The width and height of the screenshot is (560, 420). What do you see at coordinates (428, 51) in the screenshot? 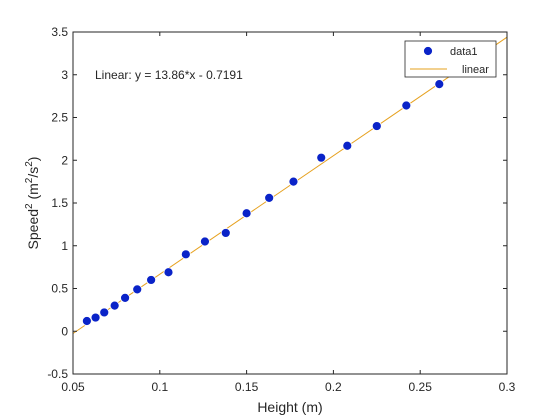
I see `legend-marker-data1` at bounding box center [428, 51].